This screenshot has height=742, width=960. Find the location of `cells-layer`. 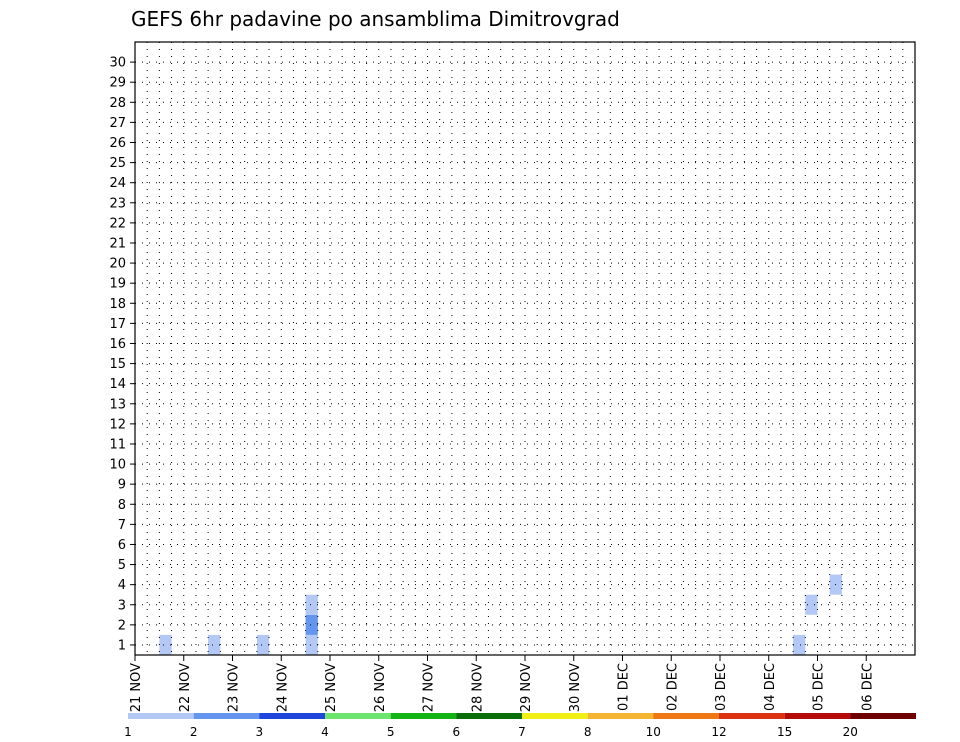

cells-layer is located at coordinates (500, 614).